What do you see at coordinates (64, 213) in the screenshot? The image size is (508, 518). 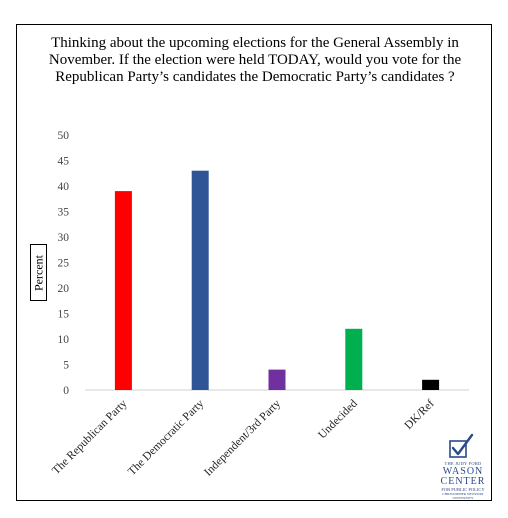 I see `y-tick-label: 35` at bounding box center [64, 213].